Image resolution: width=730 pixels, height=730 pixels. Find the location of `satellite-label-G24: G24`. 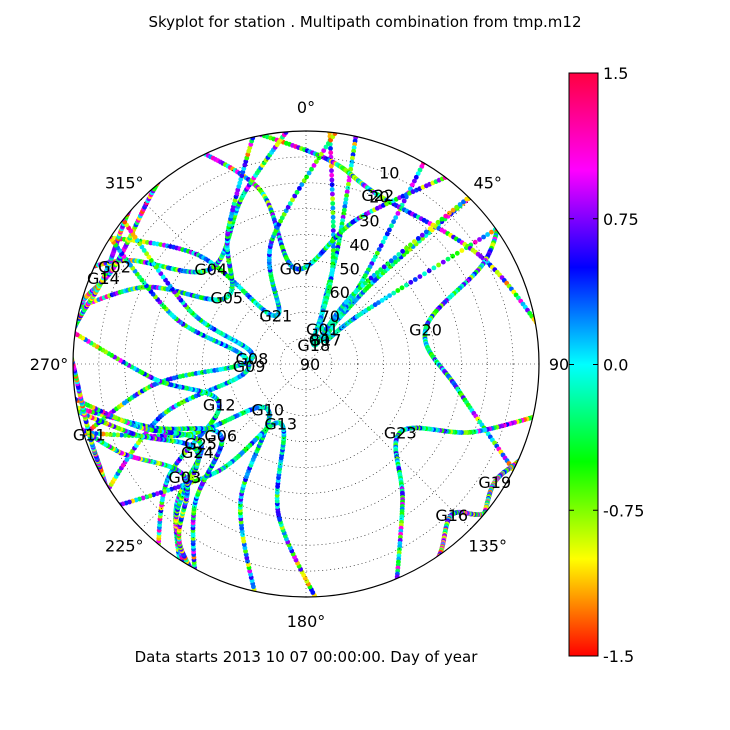

satellite-label-G24: G24 is located at coordinates (197, 452).